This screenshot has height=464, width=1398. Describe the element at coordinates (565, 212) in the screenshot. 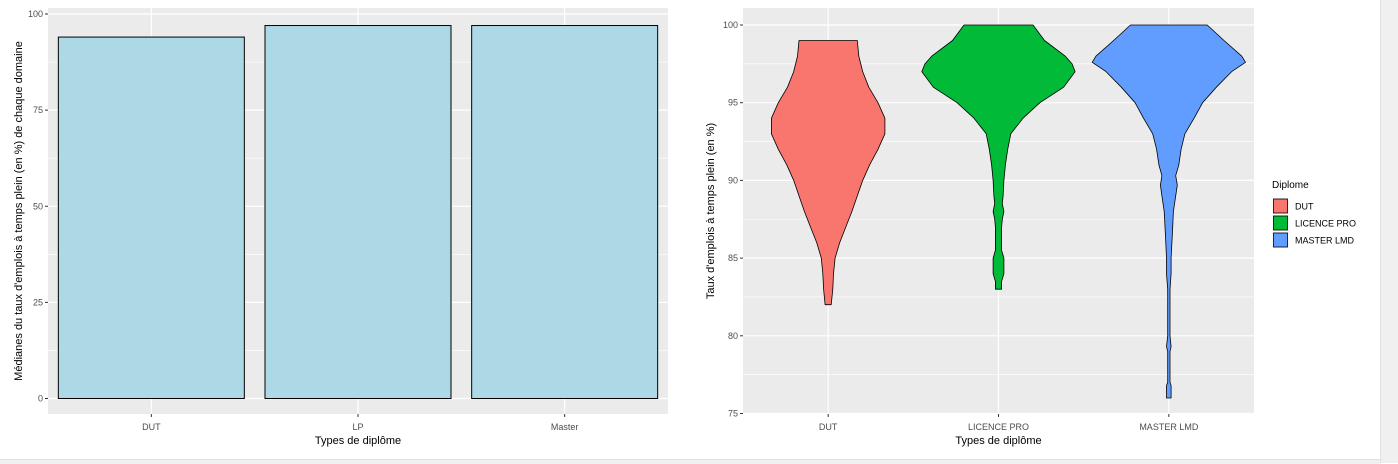

I see `bar-master` at that location.